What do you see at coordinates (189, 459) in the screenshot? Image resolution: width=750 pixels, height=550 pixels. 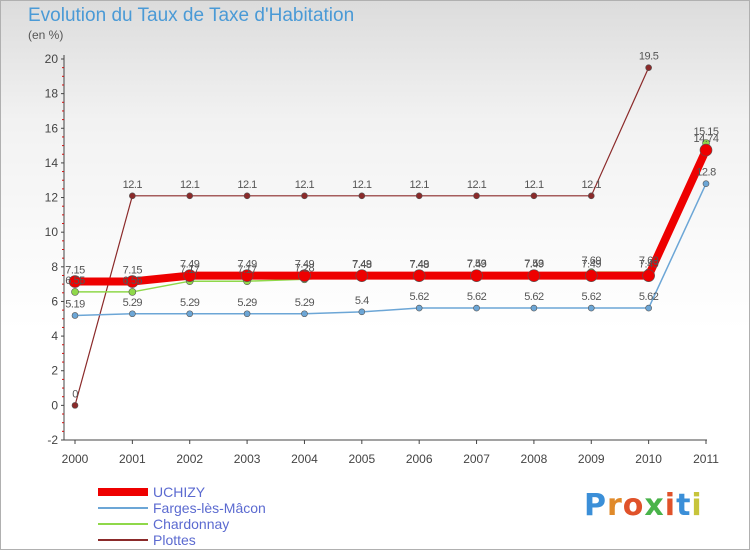 I see `x-tick-label: 2002` at bounding box center [189, 459].